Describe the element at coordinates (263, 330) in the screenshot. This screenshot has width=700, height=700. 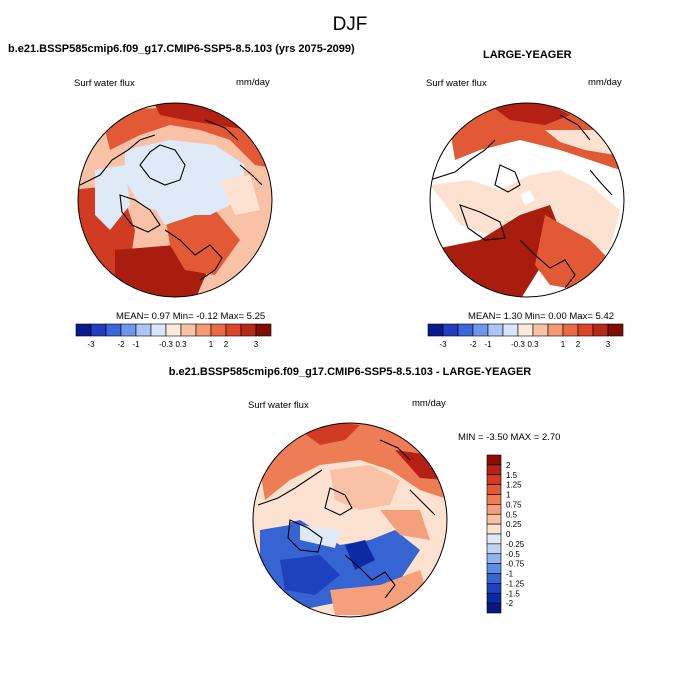
I see `panel1-colorbar-swatch` at that location.